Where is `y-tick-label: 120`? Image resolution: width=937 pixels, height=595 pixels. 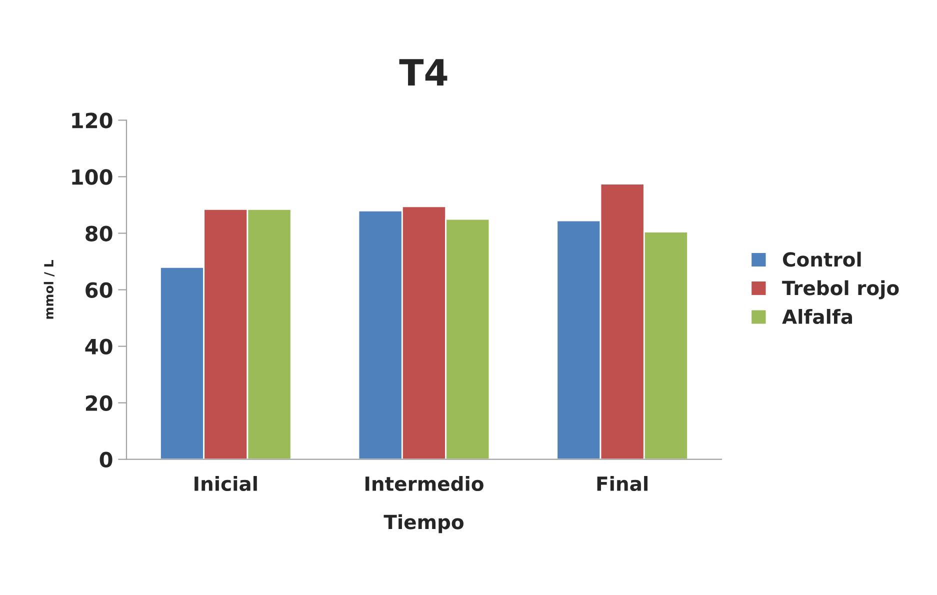
y-tick-label: 120 is located at coordinates (92, 120).